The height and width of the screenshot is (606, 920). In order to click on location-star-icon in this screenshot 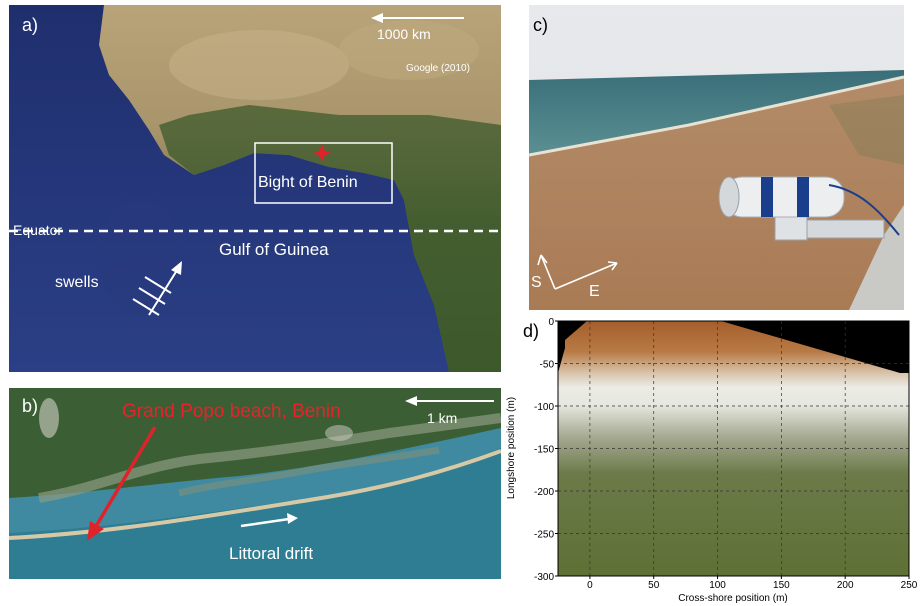, I will do `click(322, 153)`.